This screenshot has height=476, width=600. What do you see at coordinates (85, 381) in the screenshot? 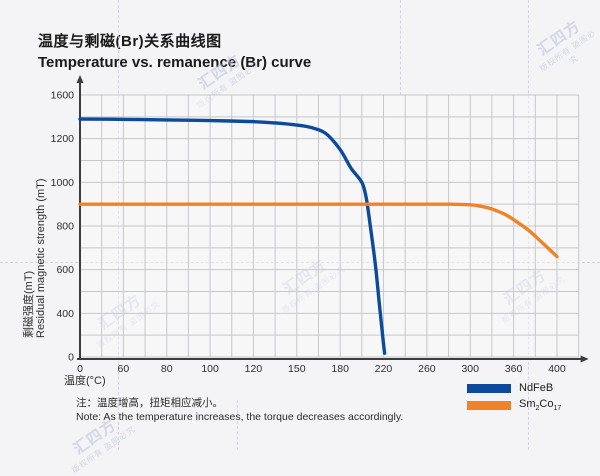
I see `x-axis-title: 温度(°C)` at bounding box center [85, 381].